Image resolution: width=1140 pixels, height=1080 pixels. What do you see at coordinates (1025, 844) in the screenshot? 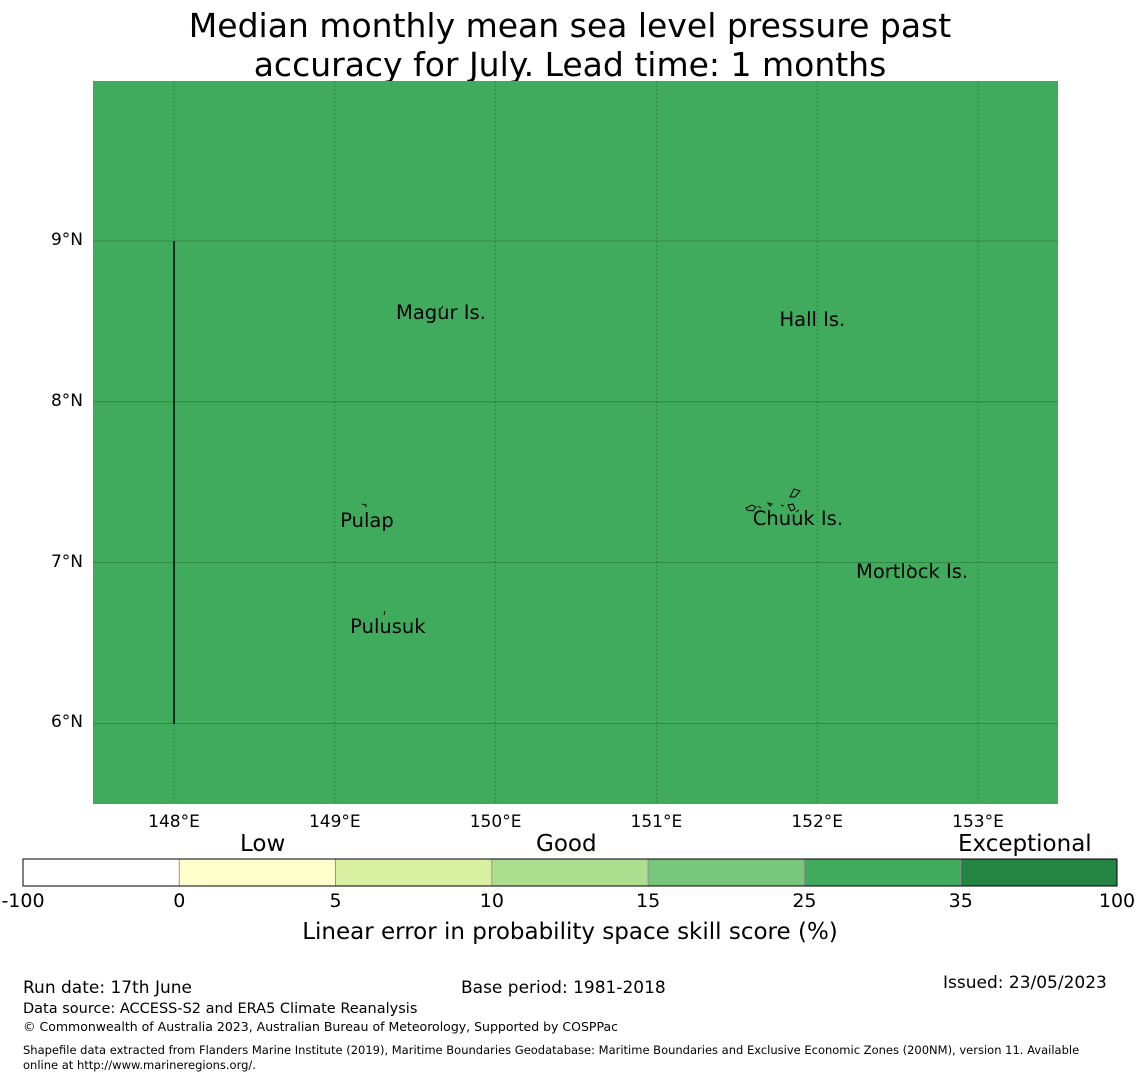
I see `colorbar-category-exceptional: Exceptional` at bounding box center [1025, 844].